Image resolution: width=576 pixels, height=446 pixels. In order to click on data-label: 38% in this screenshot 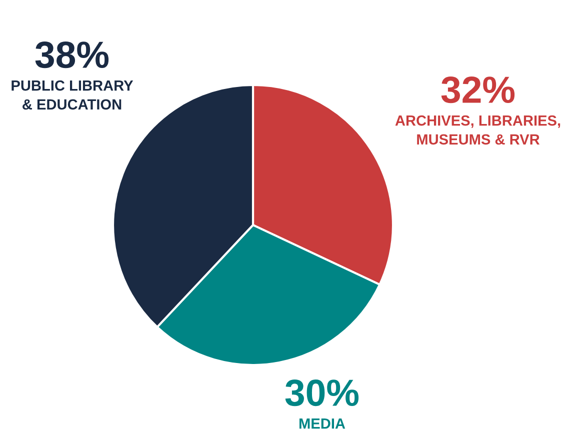, I will do `click(72, 55)`.